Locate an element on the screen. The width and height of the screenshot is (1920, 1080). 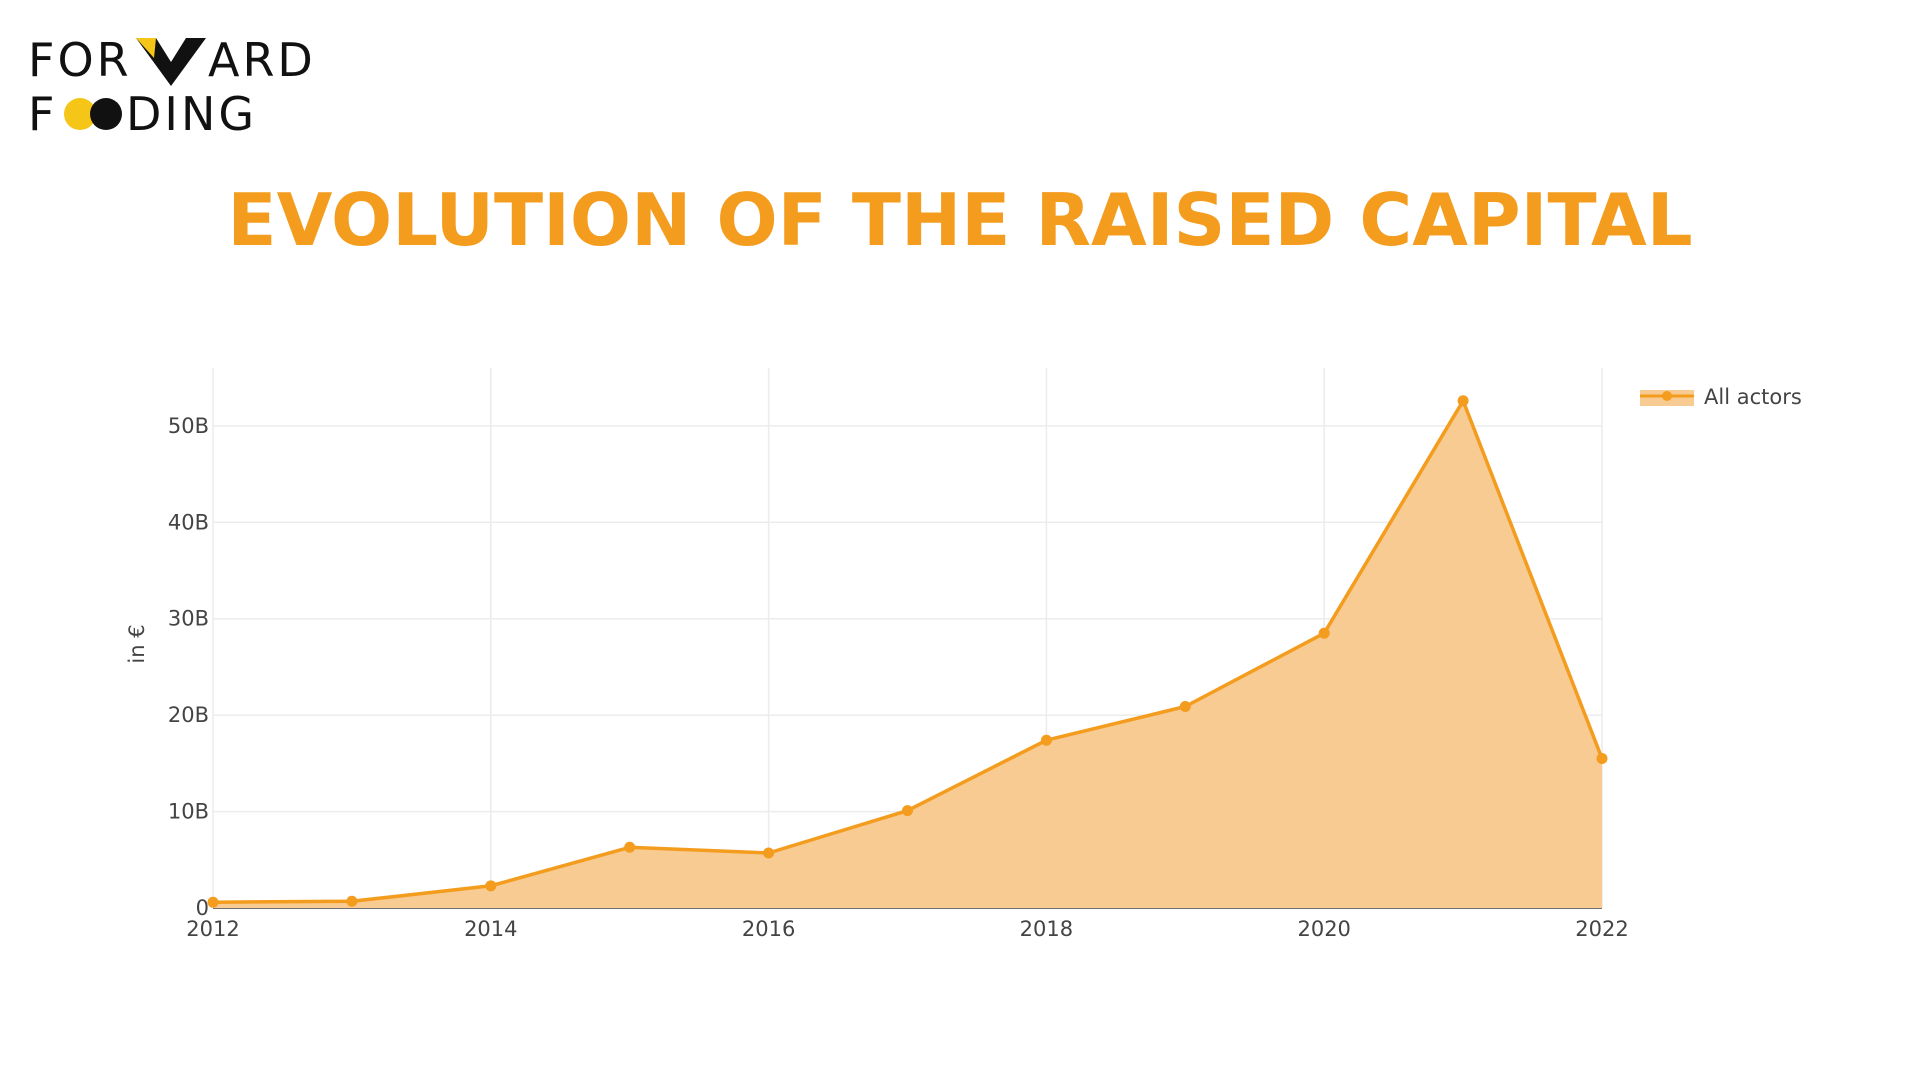
data-point-2012 is located at coordinates (213, 902).